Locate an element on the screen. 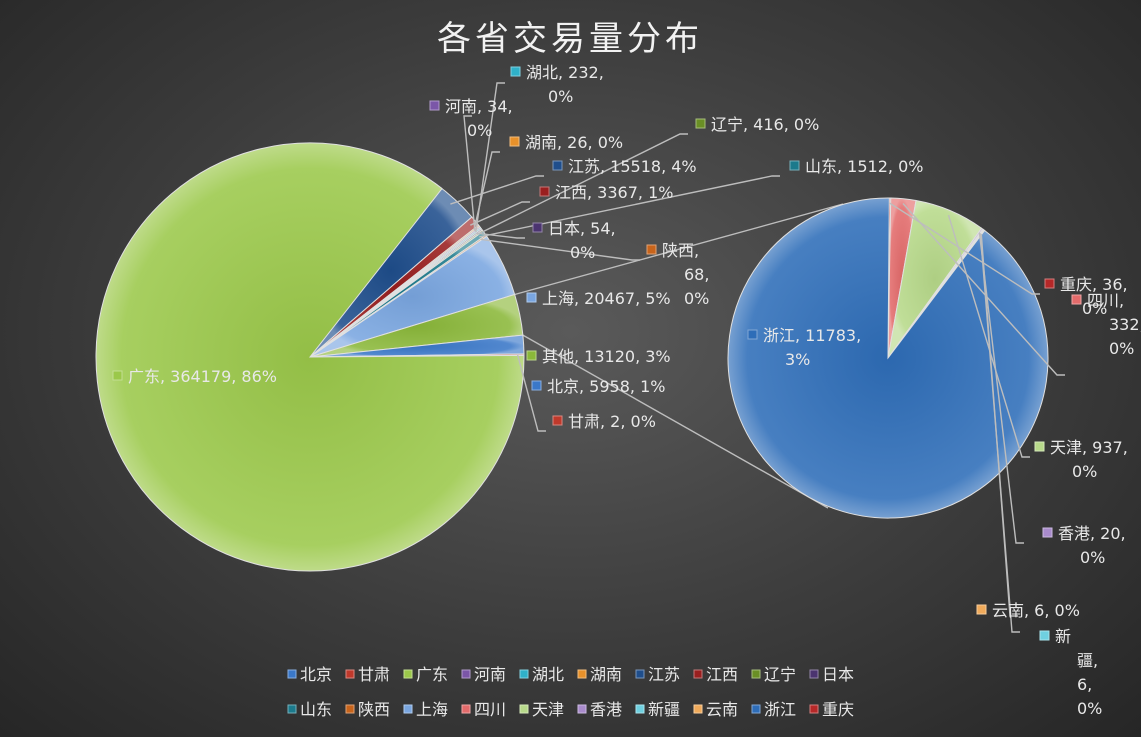  legend-item-7: 江苏 is located at coordinates (657, 674).